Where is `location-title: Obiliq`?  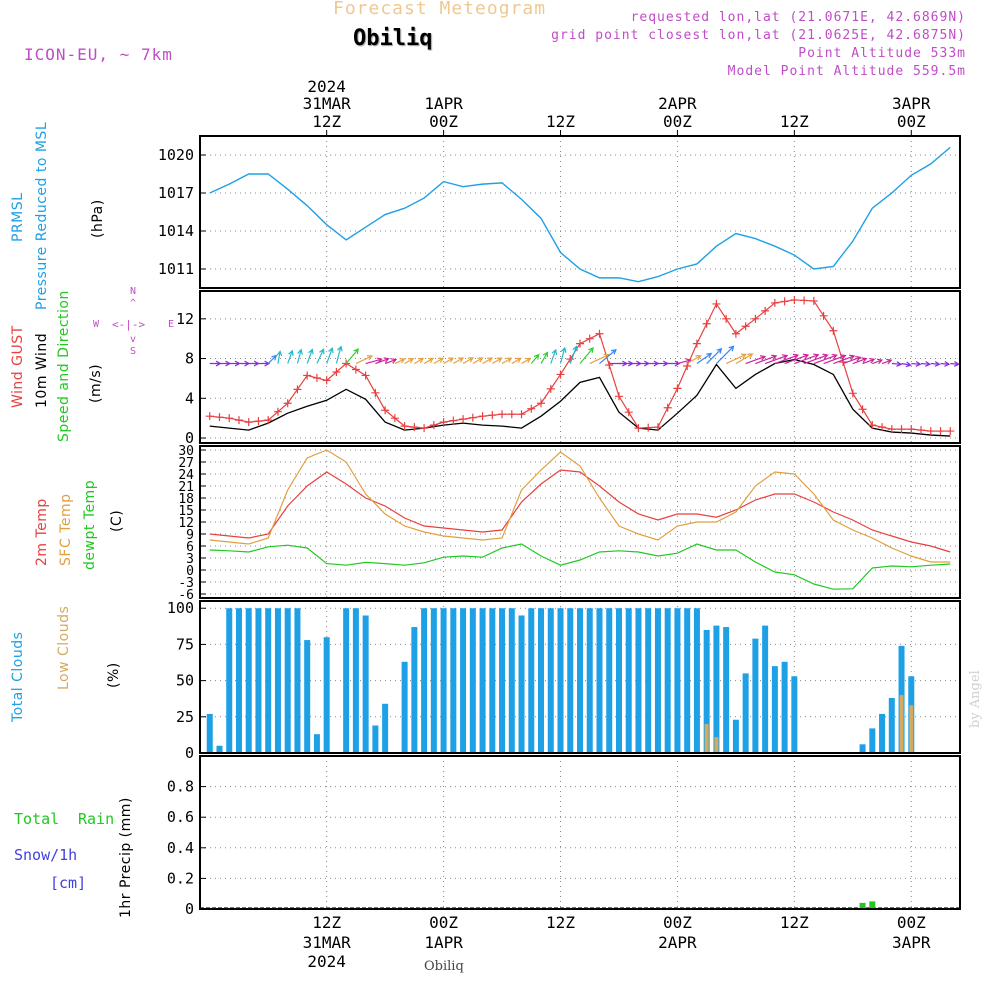
location-title: Obiliq is located at coordinates (393, 38).